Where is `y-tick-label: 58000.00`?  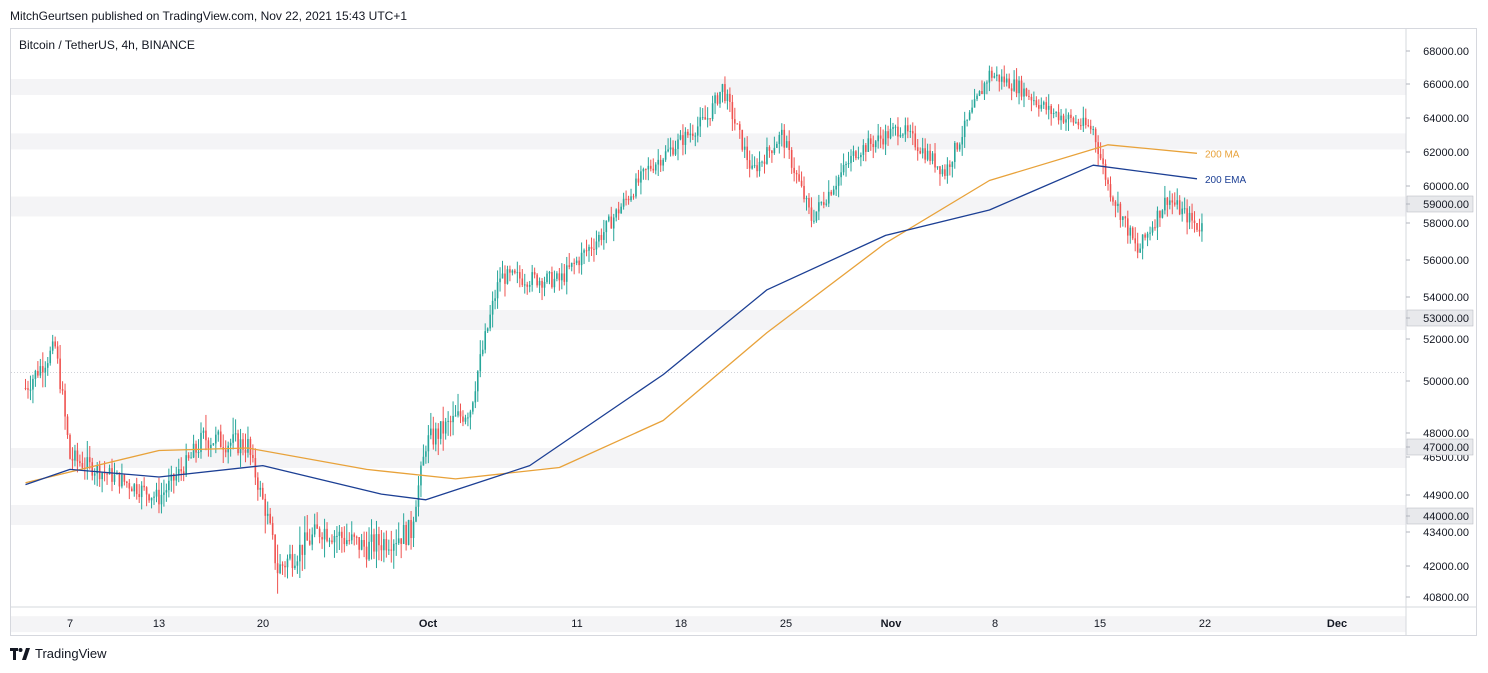
y-tick-label: 58000.00 is located at coordinates (1446, 224).